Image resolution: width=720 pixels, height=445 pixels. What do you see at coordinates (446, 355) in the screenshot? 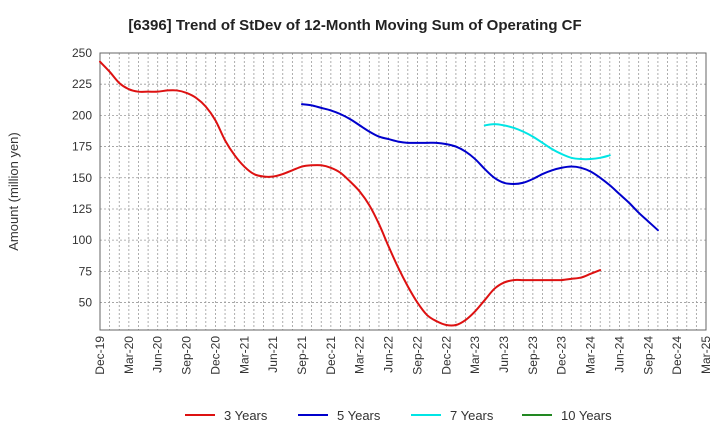
I see `x-tick-label: Dec-22` at bounding box center [446, 355].